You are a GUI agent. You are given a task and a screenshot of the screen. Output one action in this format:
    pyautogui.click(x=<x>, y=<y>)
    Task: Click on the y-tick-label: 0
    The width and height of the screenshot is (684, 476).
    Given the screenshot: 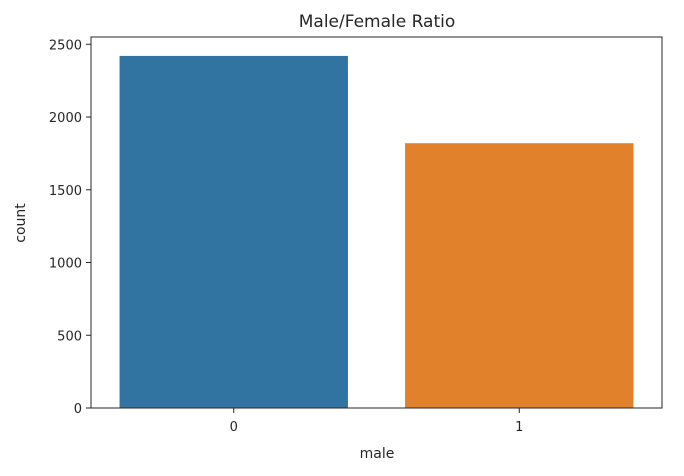 What is the action you would take?
    pyautogui.click(x=78, y=409)
    